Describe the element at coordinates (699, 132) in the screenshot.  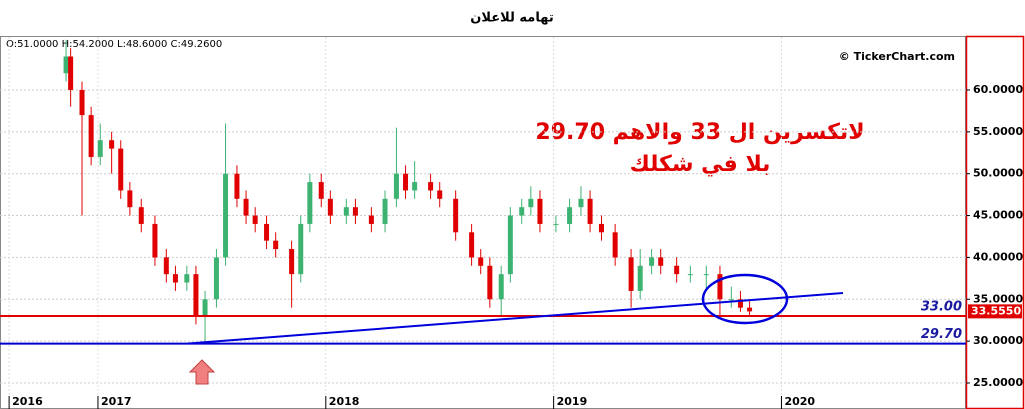
I see `annotation: لاتكسرين ال 33 والاهم 29.70` at that location.